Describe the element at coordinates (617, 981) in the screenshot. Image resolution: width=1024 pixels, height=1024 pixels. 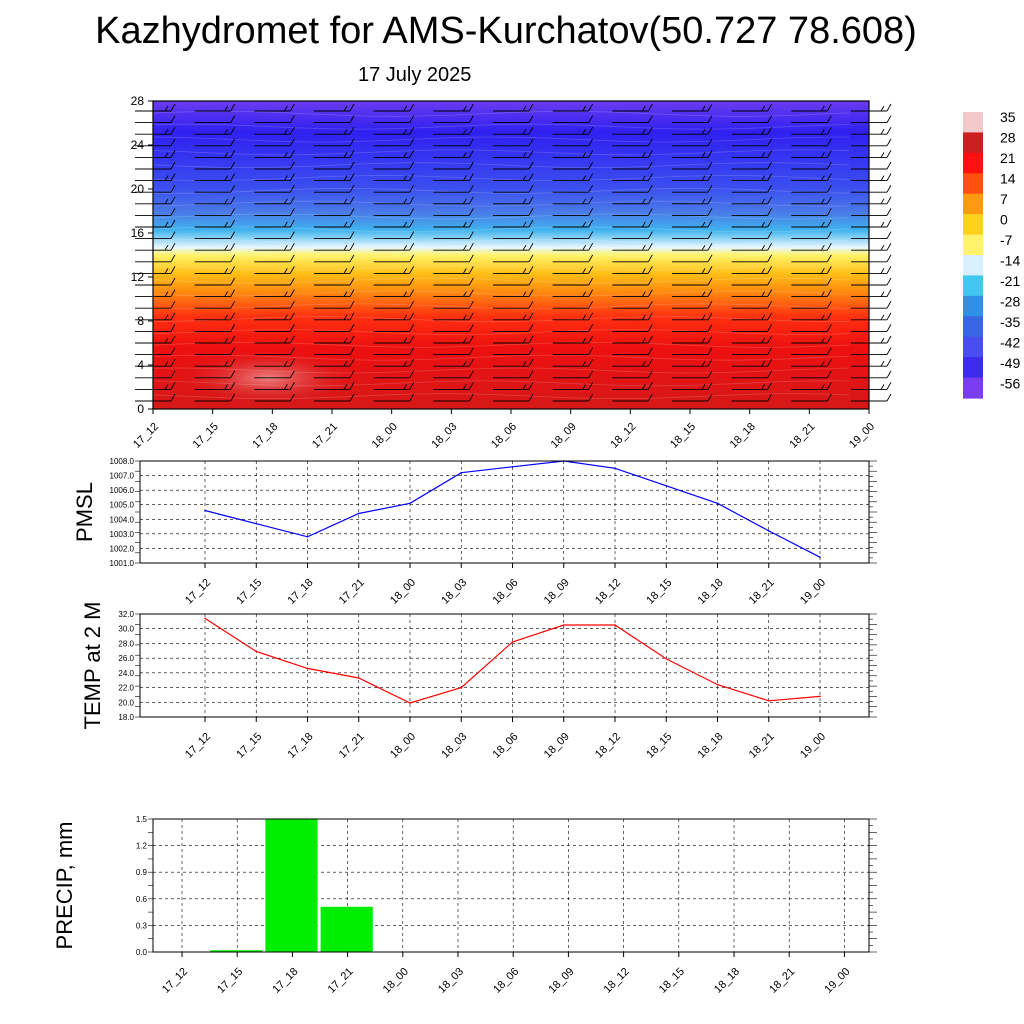
I see `x-tick-label: 18_12` at that location.